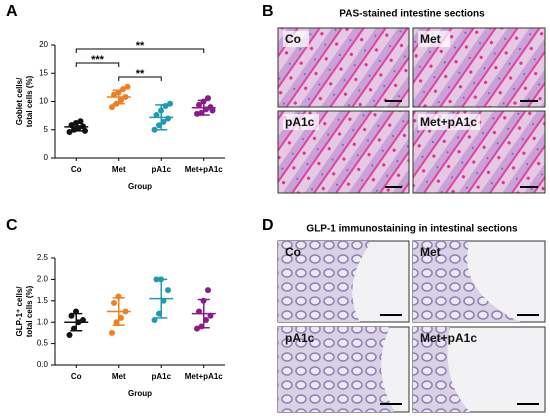 The image size is (550, 416). What do you see at coordinates (12, 11) in the screenshot?
I see `panel-letter: A` at bounding box center [12, 11].